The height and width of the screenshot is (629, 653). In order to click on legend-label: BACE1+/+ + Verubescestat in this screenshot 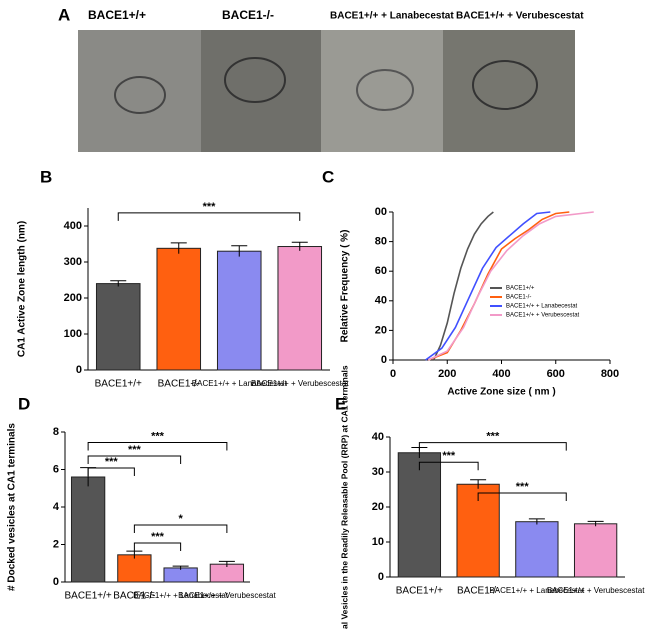, I will do `click(543, 316)`.